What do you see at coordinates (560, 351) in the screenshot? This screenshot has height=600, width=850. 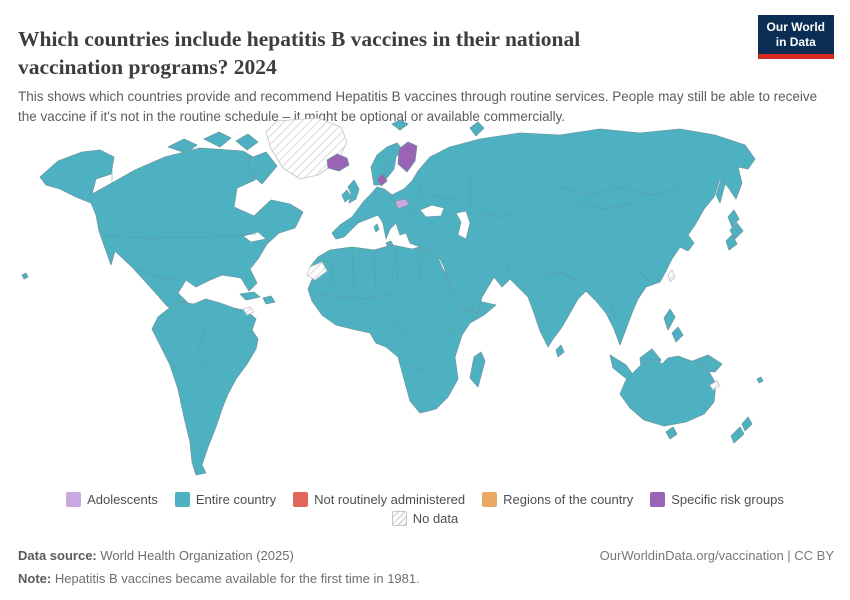 I see `region-sri-lanka` at bounding box center [560, 351].